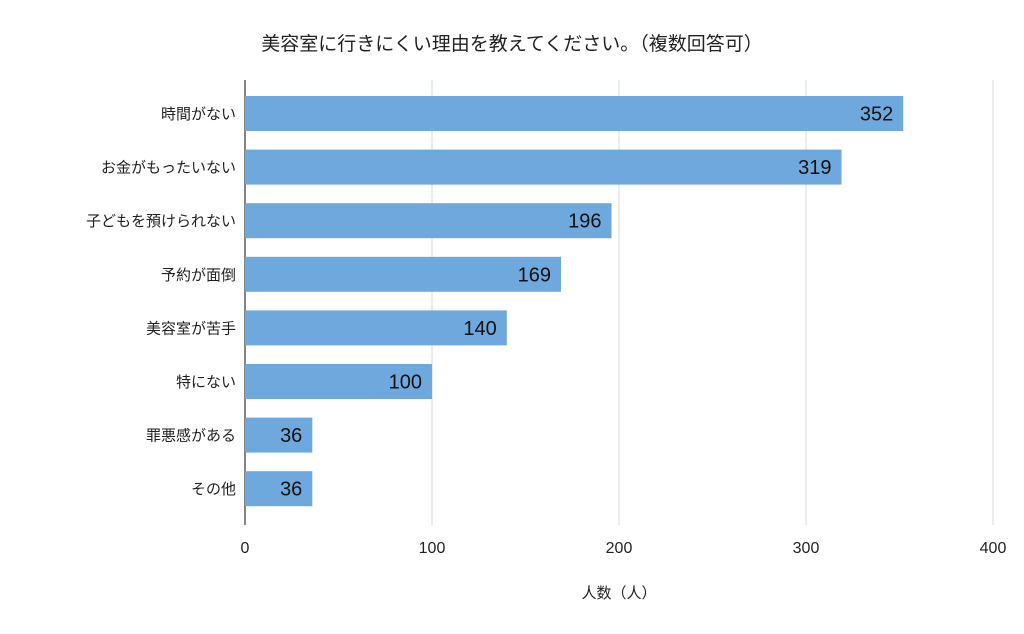  What do you see at coordinates (168, 168) in the screenshot?
I see `category-label: お金がもったいない` at bounding box center [168, 168].